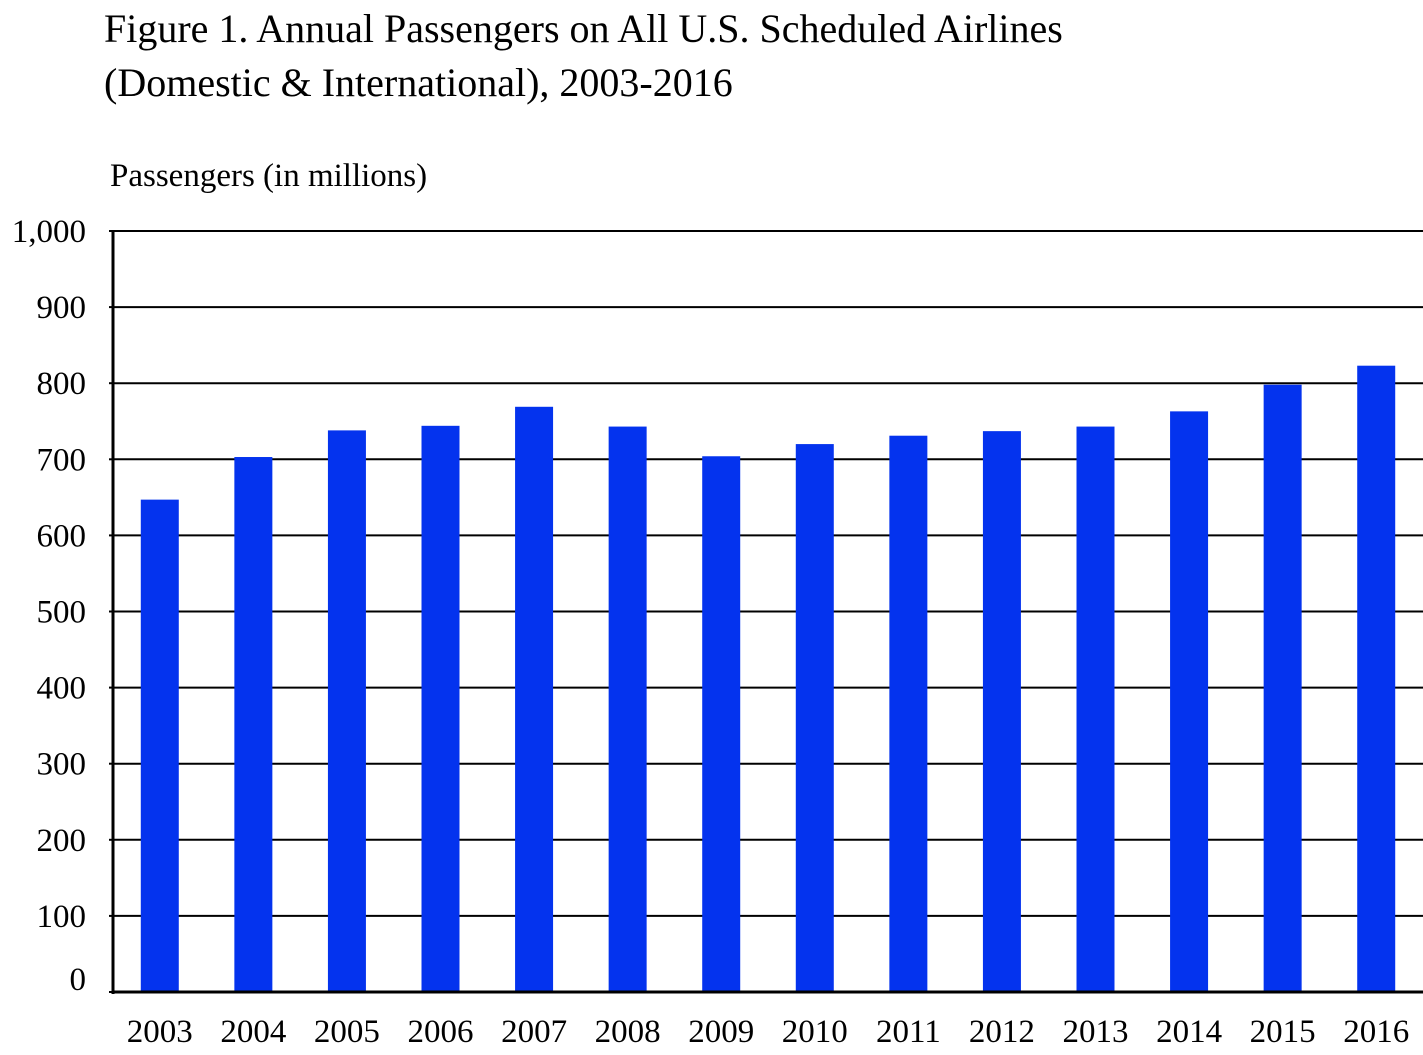 The height and width of the screenshot is (1055, 1423). Describe the element at coordinates (534, 699) in the screenshot. I see `bar-2007` at that location.